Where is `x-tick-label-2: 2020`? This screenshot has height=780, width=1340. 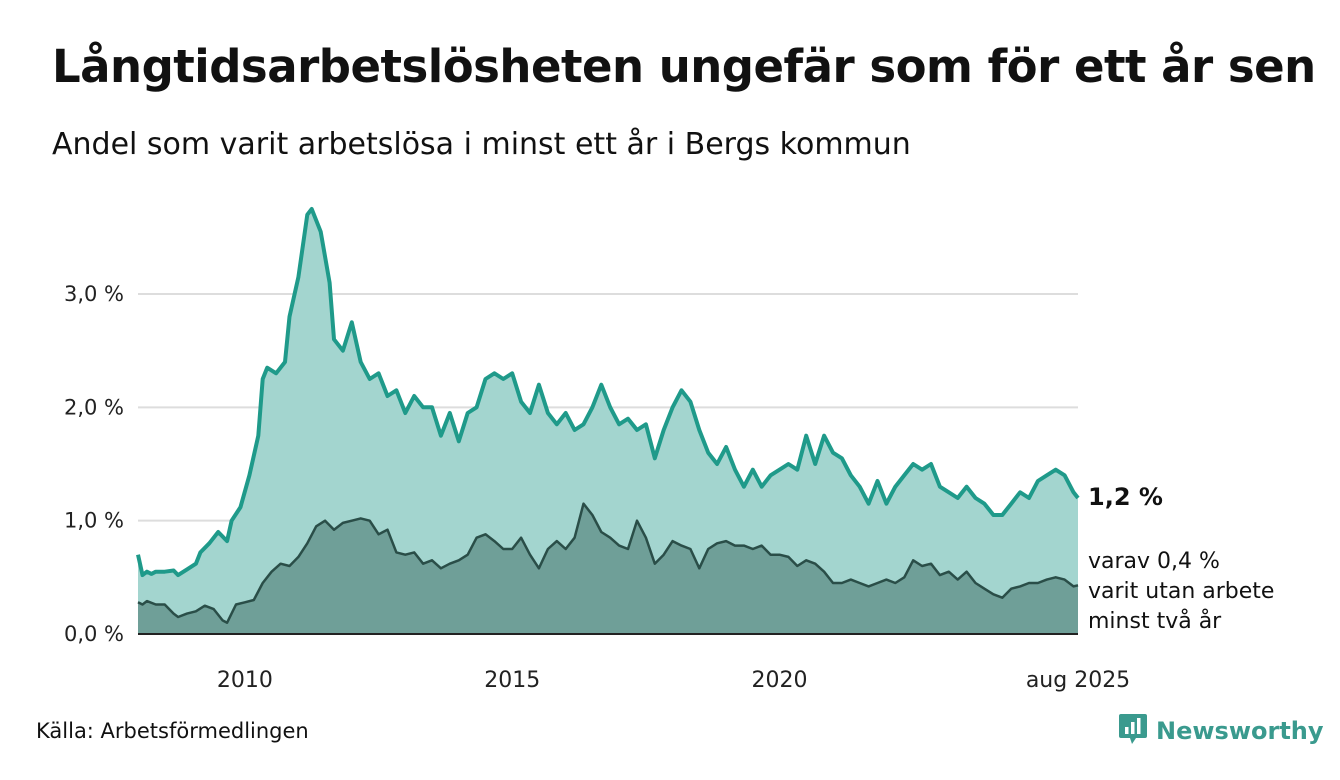 x-tick-label-2: 2020 is located at coordinates (780, 680).